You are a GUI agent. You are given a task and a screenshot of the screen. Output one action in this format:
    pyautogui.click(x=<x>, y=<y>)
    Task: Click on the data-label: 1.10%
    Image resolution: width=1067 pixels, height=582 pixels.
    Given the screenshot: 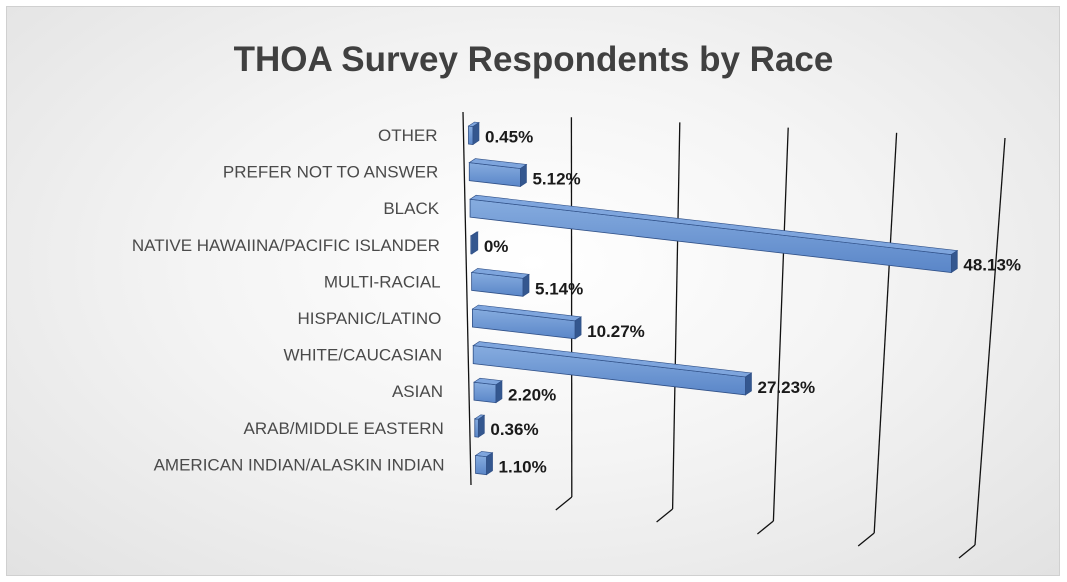 What is the action you would take?
    pyautogui.click(x=523, y=467)
    